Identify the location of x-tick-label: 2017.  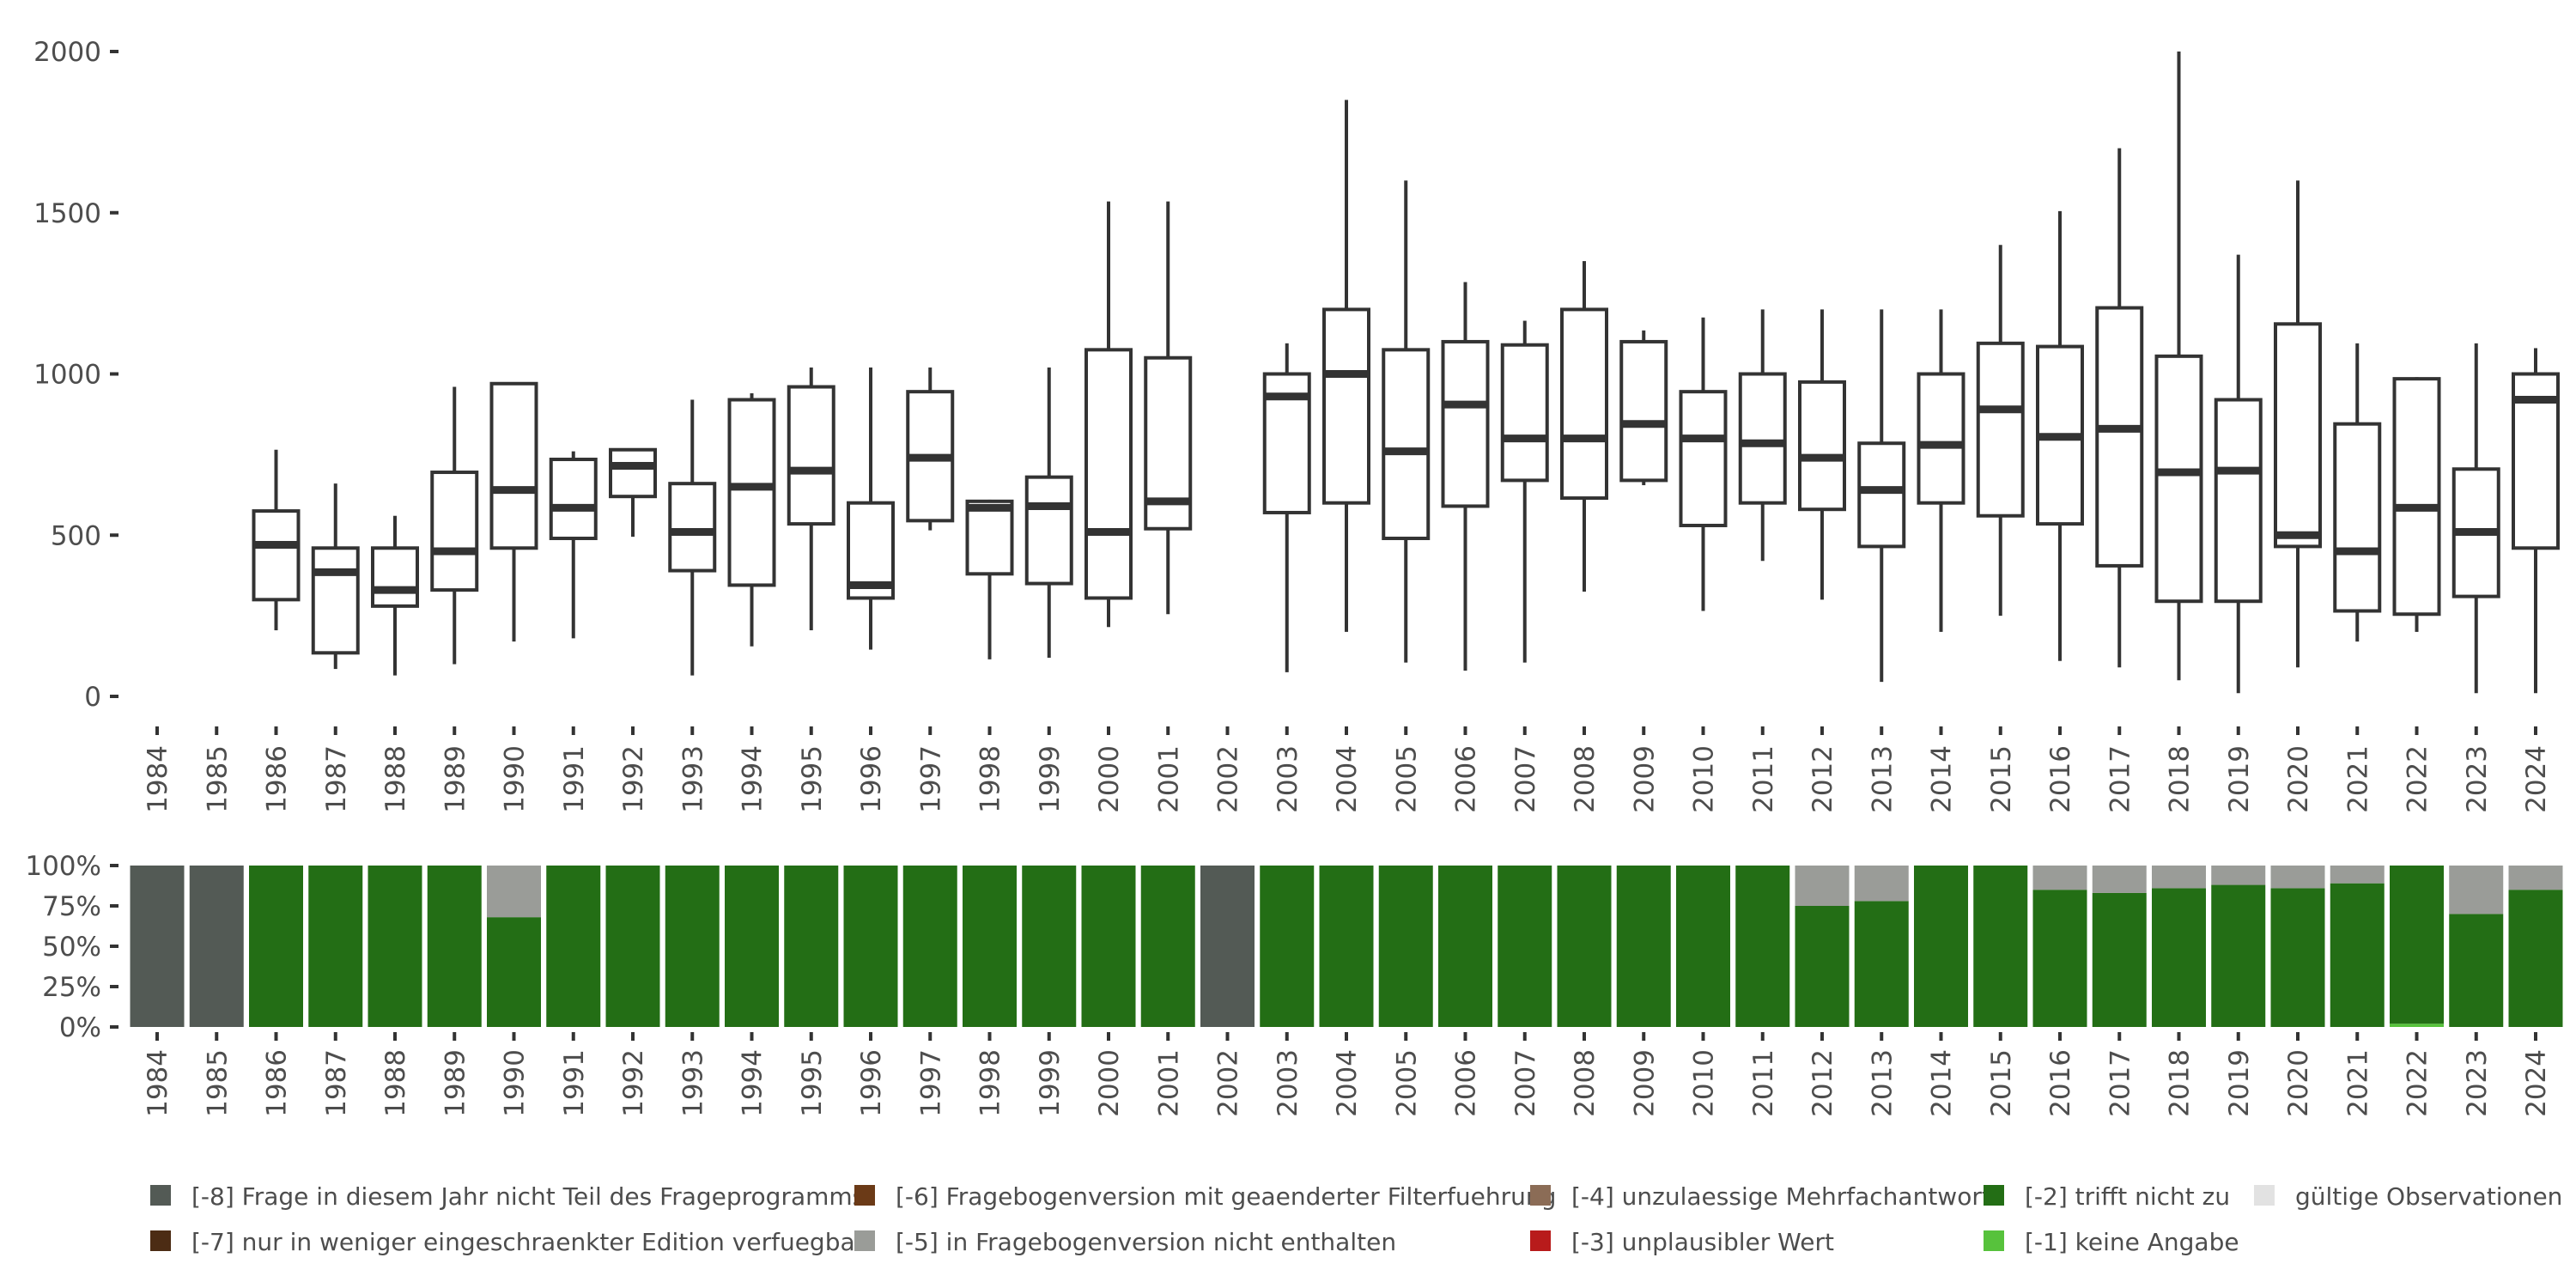
(2120, 779).